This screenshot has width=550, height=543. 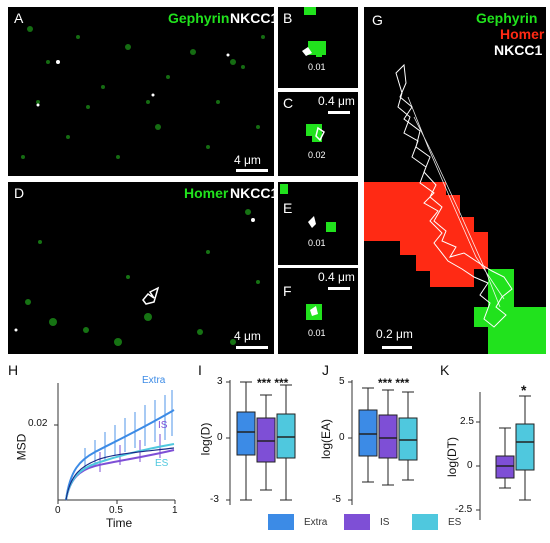 What do you see at coordinates (518, 50) in the screenshot?
I see `panel-g-channel-nkcc1: NKCC1` at bounding box center [518, 50].